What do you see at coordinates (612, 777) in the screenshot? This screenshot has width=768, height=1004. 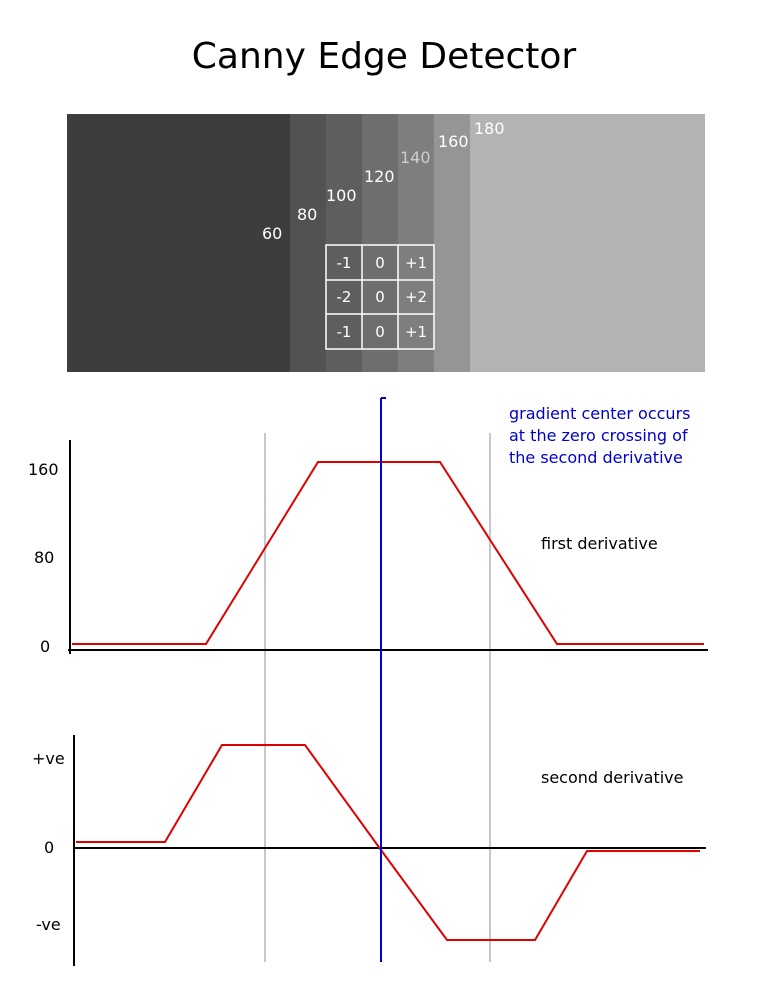 I see `second-derivative-label: second derivative` at bounding box center [612, 777].